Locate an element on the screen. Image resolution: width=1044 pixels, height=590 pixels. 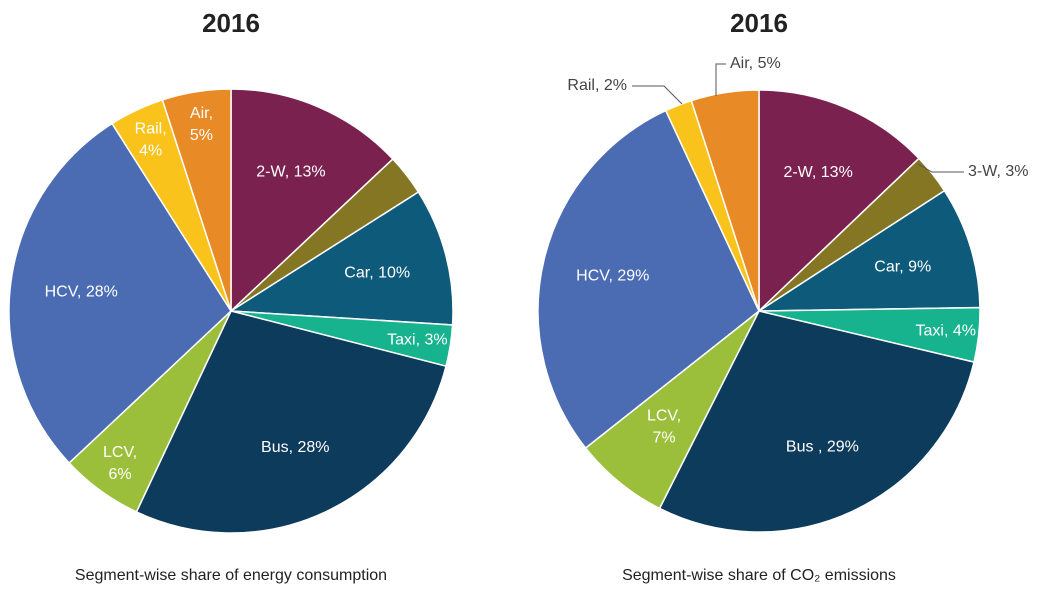
data-label: Car, 10% is located at coordinates (377, 273).